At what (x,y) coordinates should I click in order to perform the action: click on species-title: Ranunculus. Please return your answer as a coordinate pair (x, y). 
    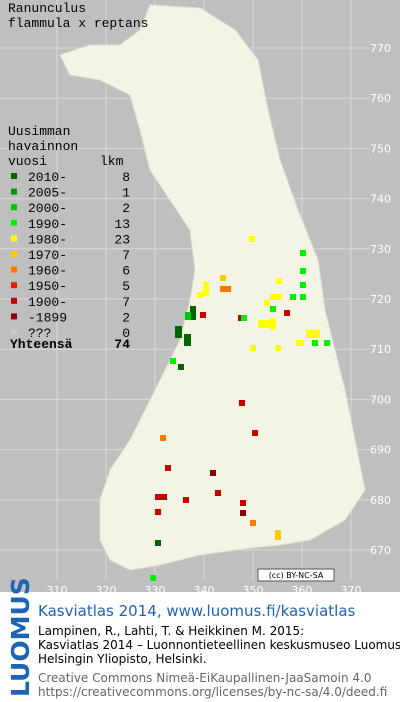
    Looking at the image, I should click on (47, 8).